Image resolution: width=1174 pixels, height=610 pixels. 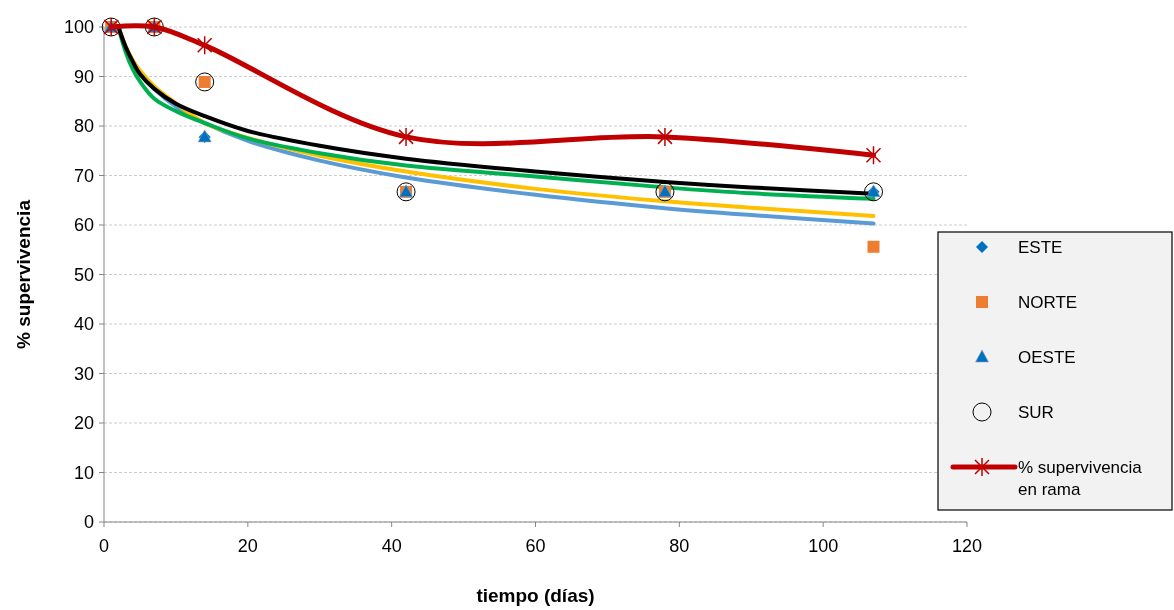 What do you see at coordinates (391, 546) in the screenshot?
I see `x-tick-label: 40` at bounding box center [391, 546].